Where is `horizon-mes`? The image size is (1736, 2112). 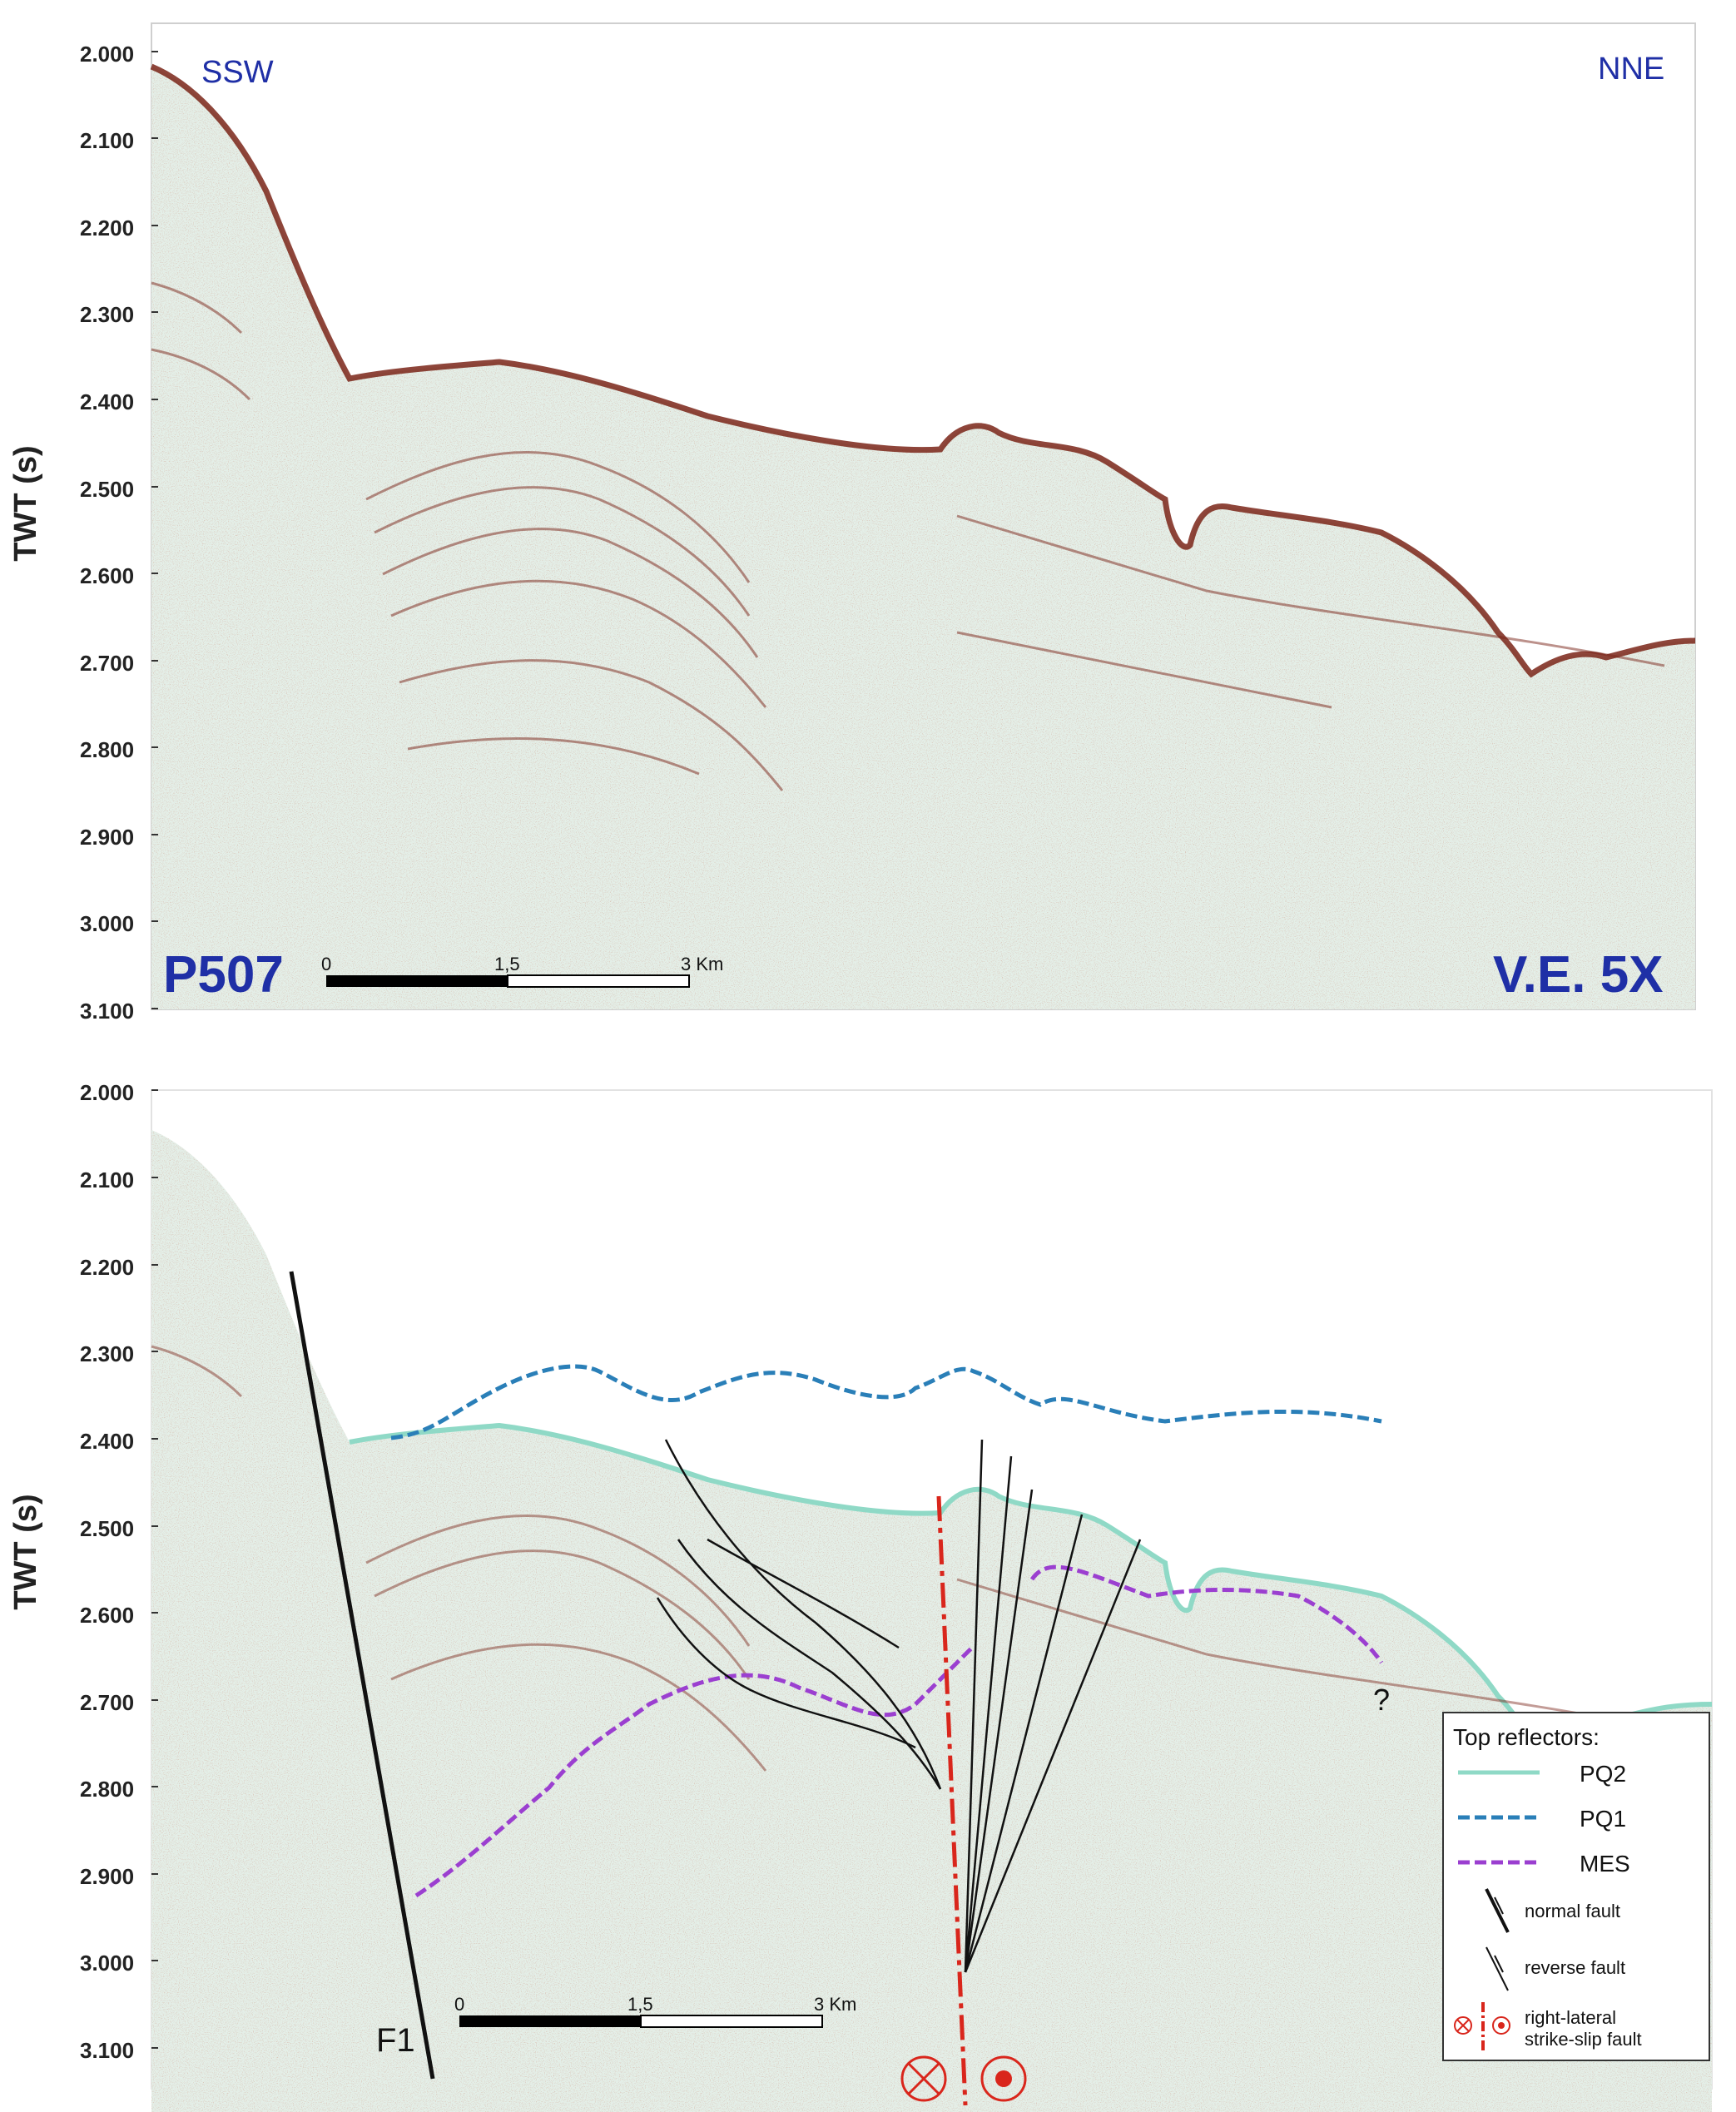
horizon-mes is located at coordinates (899, 1731).